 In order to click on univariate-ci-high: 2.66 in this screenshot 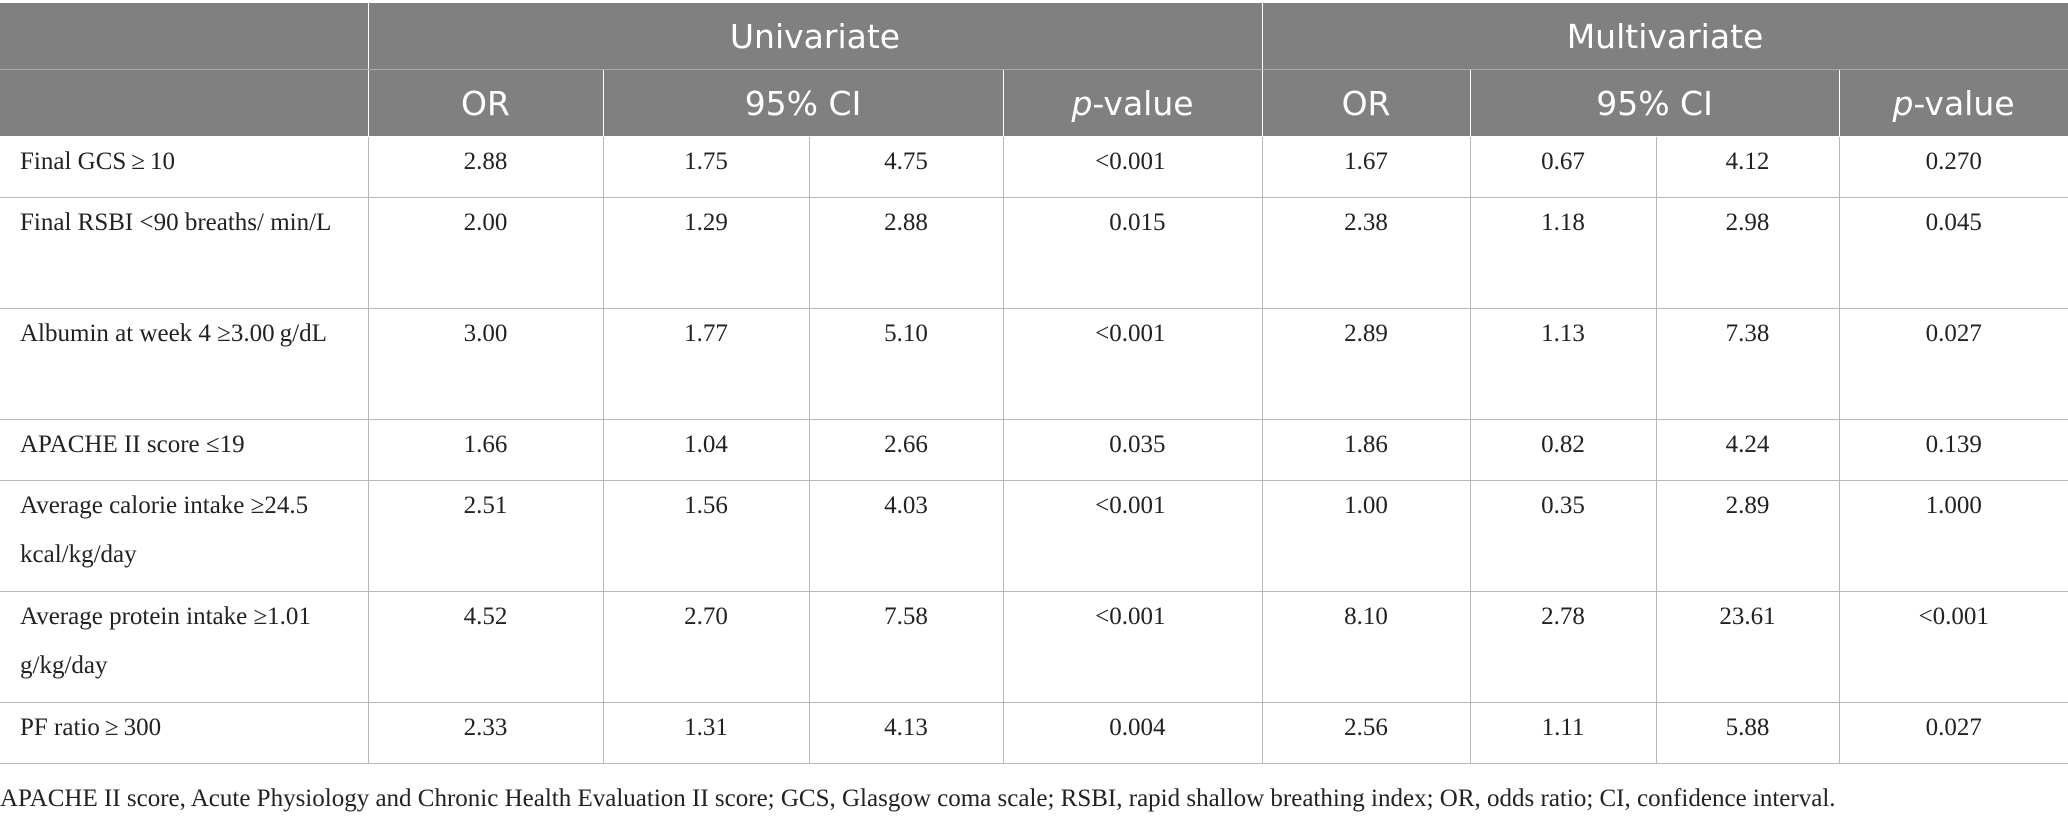, I will do `click(906, 450)`.